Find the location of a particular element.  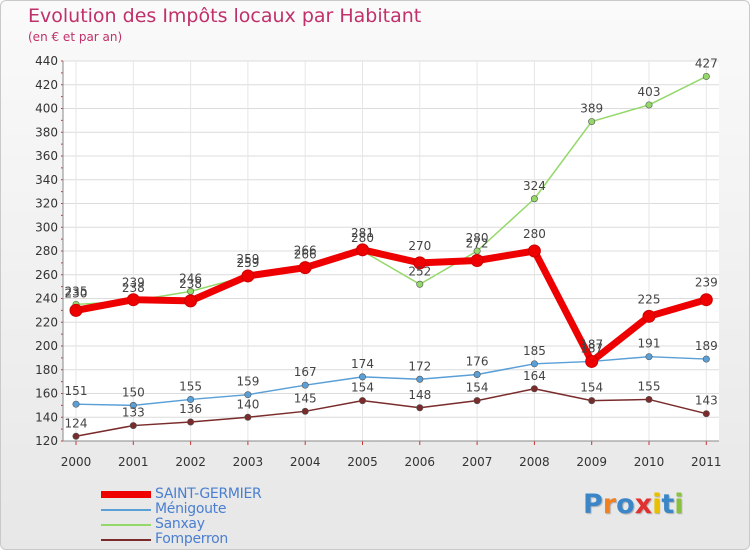

y-tick-label: 420 is located at coordinates (46, 85).